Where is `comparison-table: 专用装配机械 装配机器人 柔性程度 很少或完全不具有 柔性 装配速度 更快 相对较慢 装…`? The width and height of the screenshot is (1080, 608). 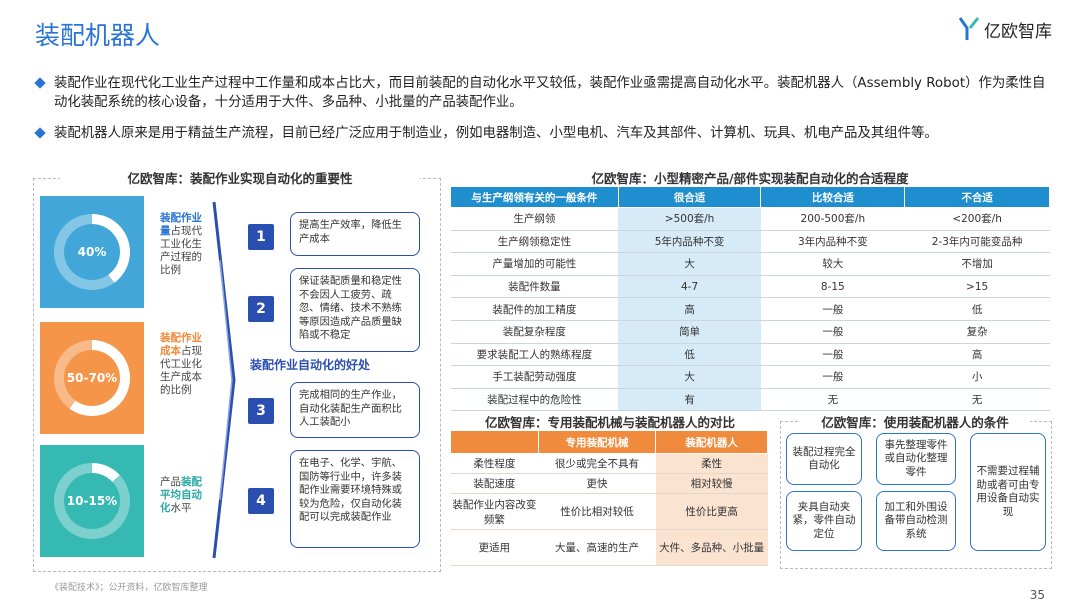 comparison-table: 专用装配机械 装配机器人 柔性程度 很少或完全不具有 柔性 装配速度 更快 相对较慢 装… is located at coordinates (609, 498).